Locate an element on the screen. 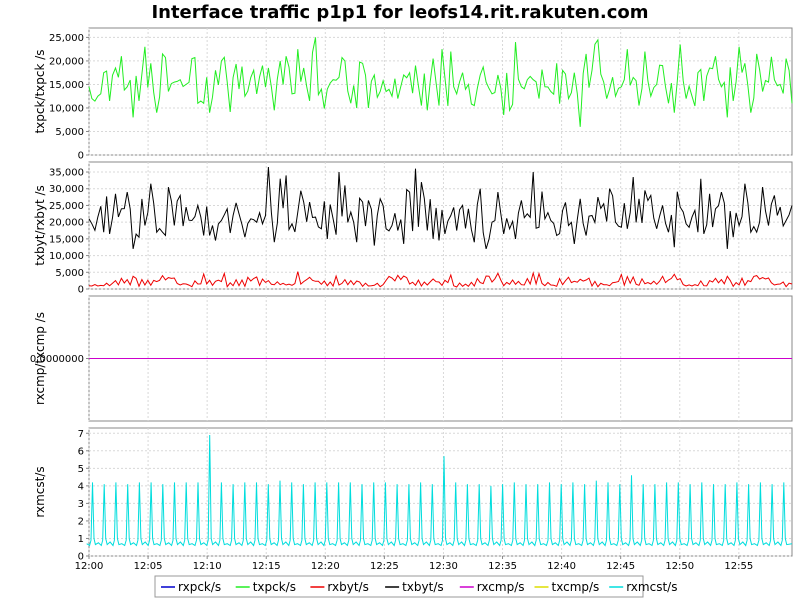  x-tick-label: 12:40 is located at coordinates (561, 566).